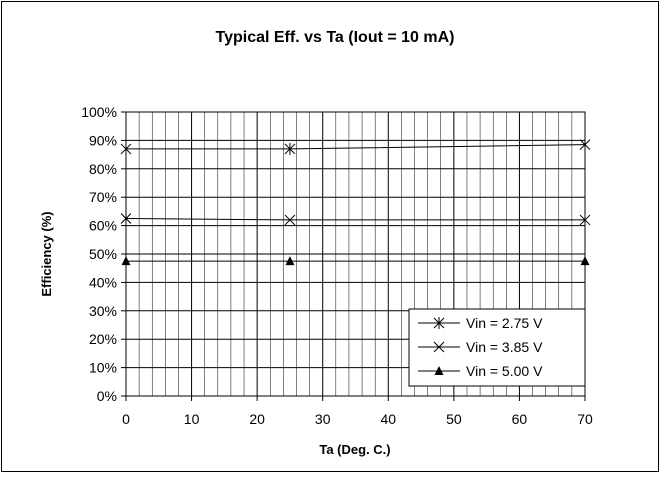 The width and height of the screenshot is (661, 479). I want to click on series-star, so click(355, 146).